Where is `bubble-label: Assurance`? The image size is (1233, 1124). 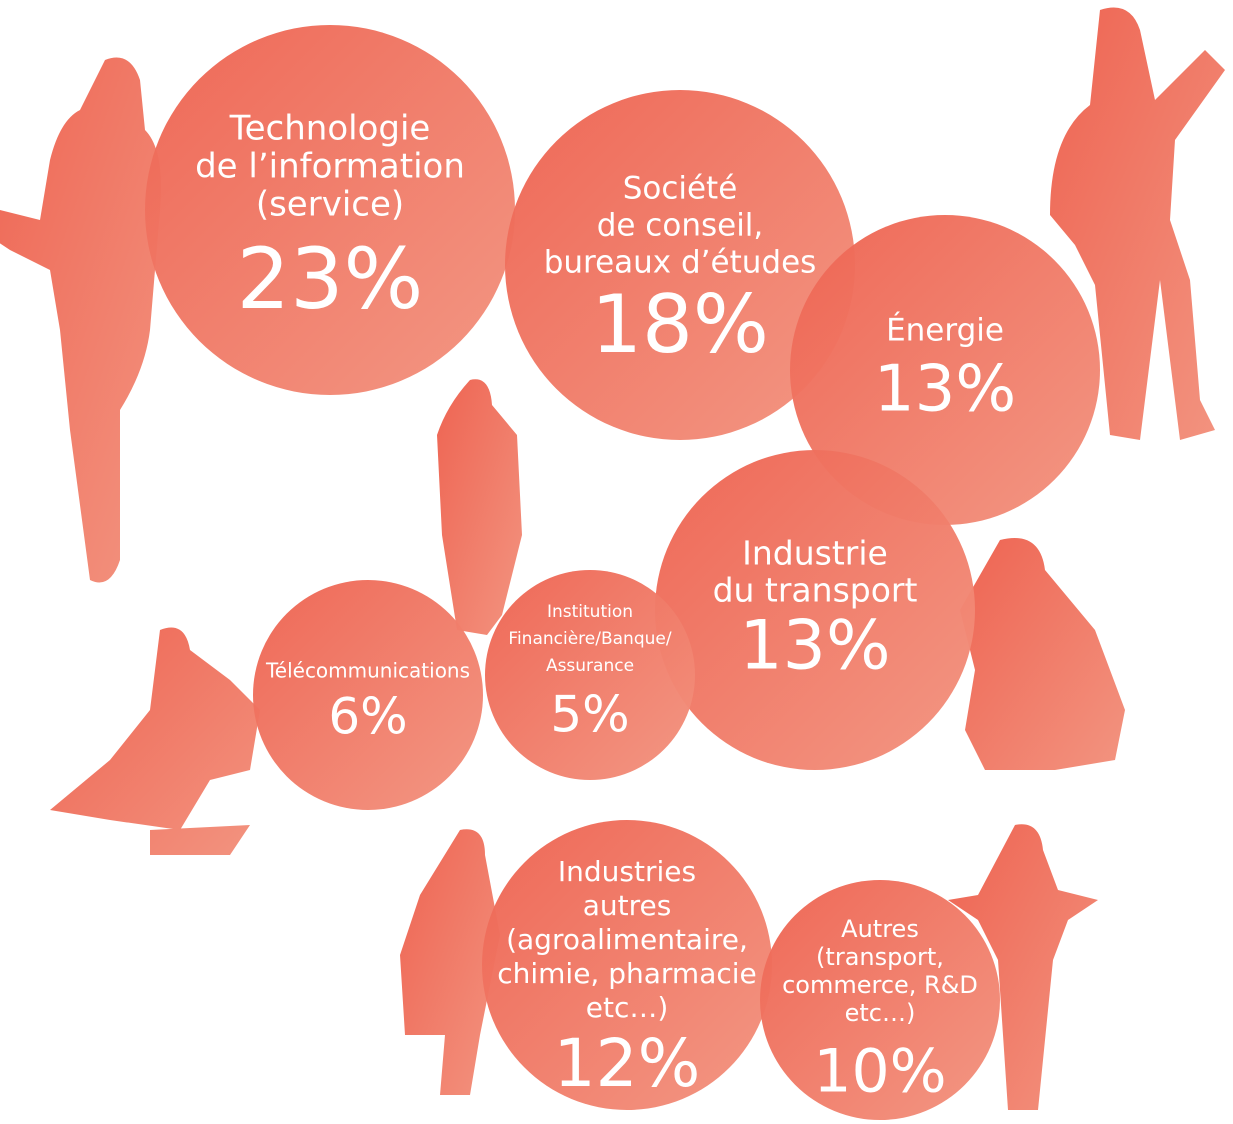 bubble-label: Assurance is located at coordinates (590, 666).